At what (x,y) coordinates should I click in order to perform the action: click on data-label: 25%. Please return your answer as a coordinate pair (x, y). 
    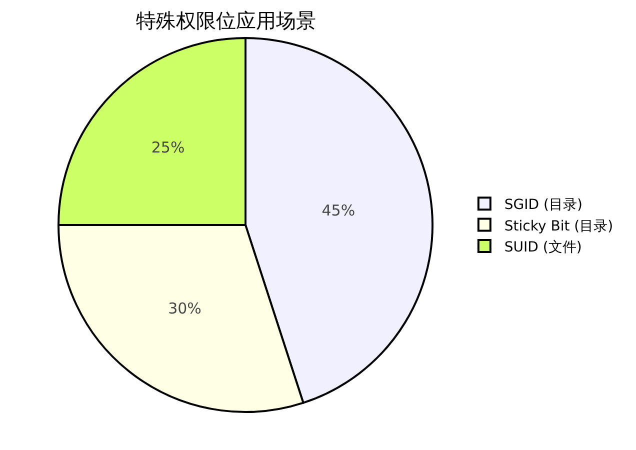
    Looking at the image, I should click on (168, 147).